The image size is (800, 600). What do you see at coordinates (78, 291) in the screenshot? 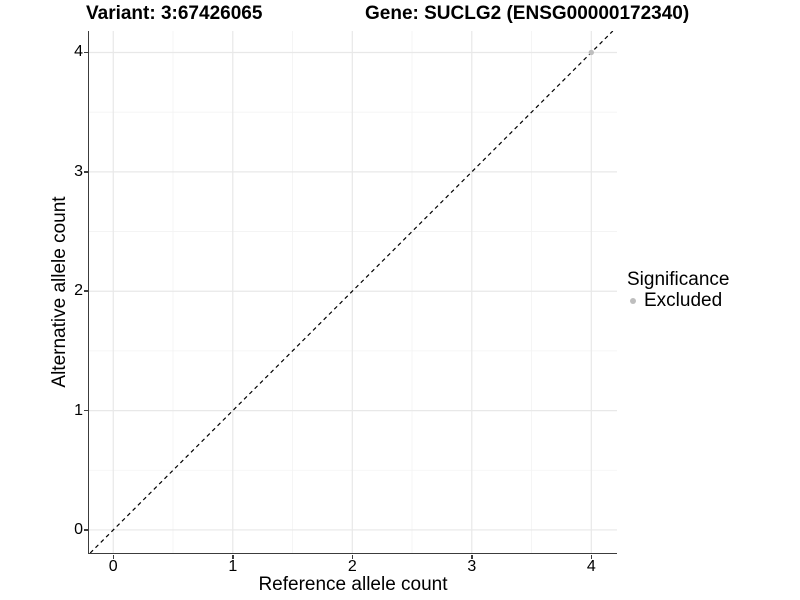
I see `y-tick-label: 2` at bounding box center [78, 291].